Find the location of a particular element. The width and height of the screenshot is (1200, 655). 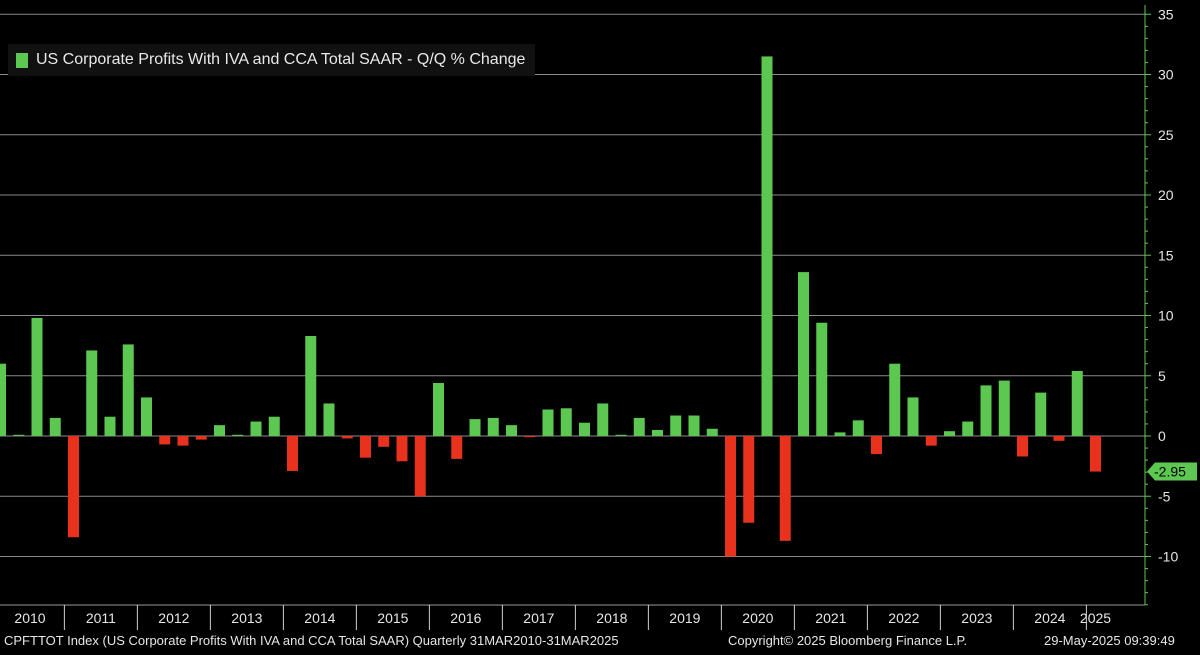

x-year-label: 2016 is located at coordinates (465, 618).